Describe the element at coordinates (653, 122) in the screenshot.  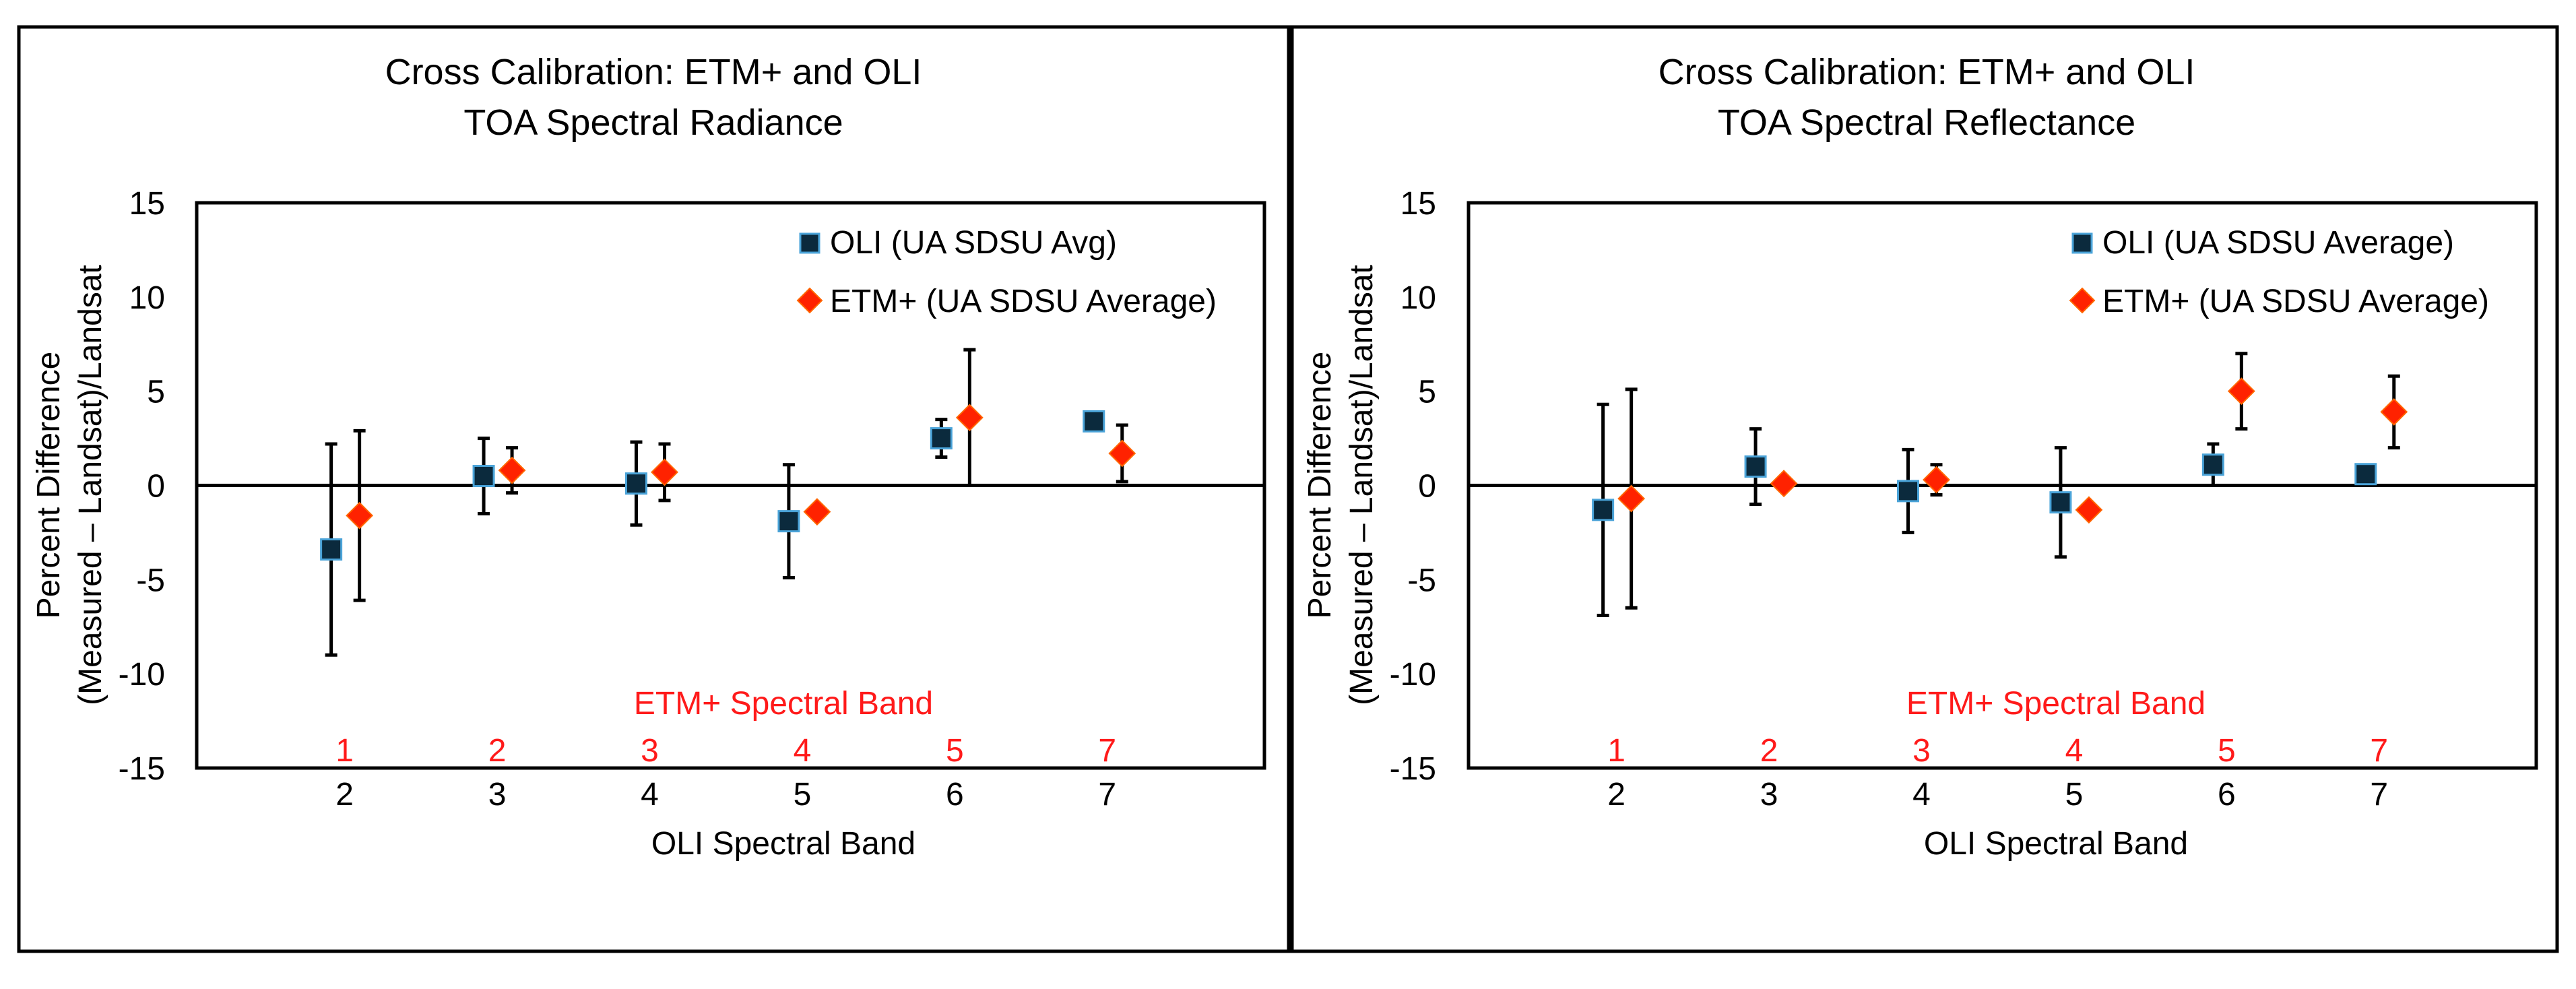
I see `chart-subtitle: TOA Spectral Radiance` at that location.